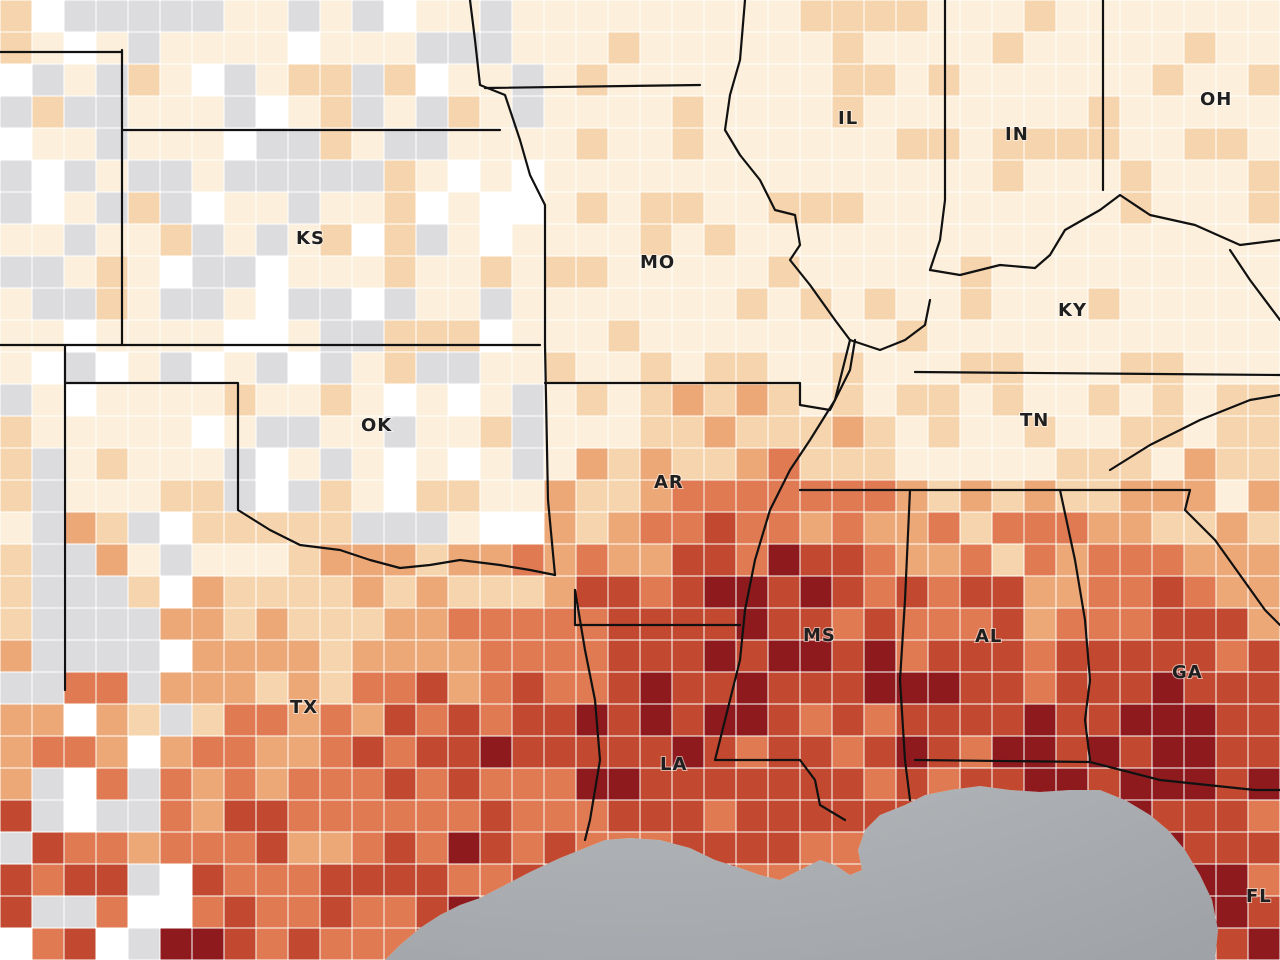 Image resolution: width=1280 pixels, height=960 pixels. I want to click on border-arkansas-louisiana, so click(657, 607).